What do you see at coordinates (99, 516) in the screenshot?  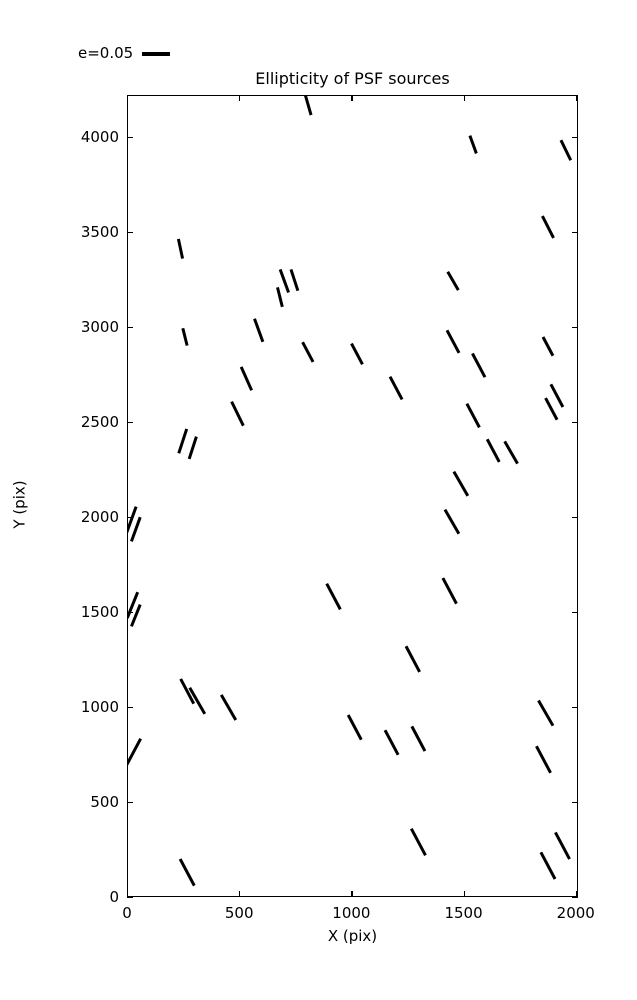 I see `y-tick-label: 2000` at bounding box center [99, 516].